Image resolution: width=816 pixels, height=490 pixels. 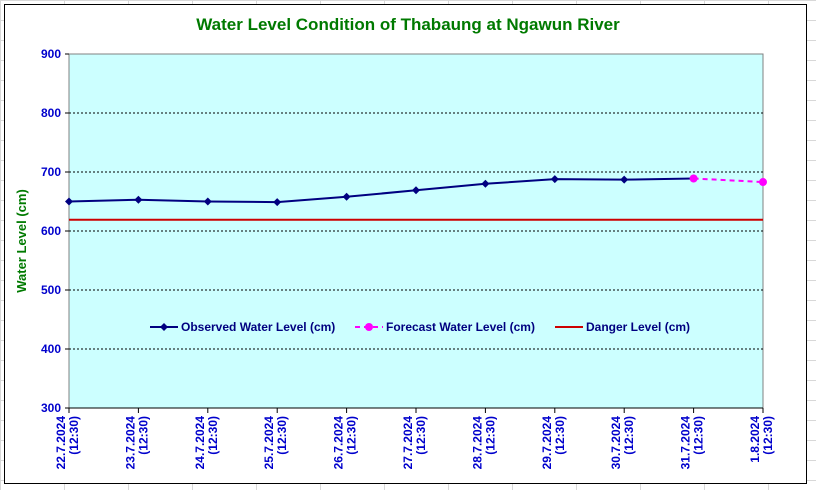 What do you see at coordinates (477, 443) in the screenshot?
I see `x-tick-label: 28.7.2024` at bounding box center [477, 443].